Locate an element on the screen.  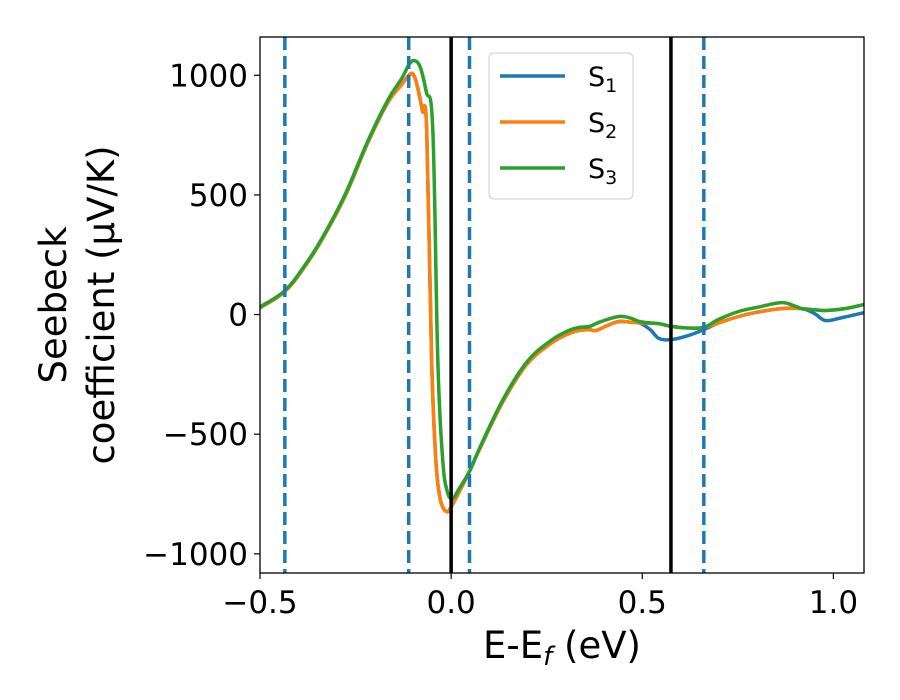
x-tick-label: −0.5 is located at coordinates (259, 603).